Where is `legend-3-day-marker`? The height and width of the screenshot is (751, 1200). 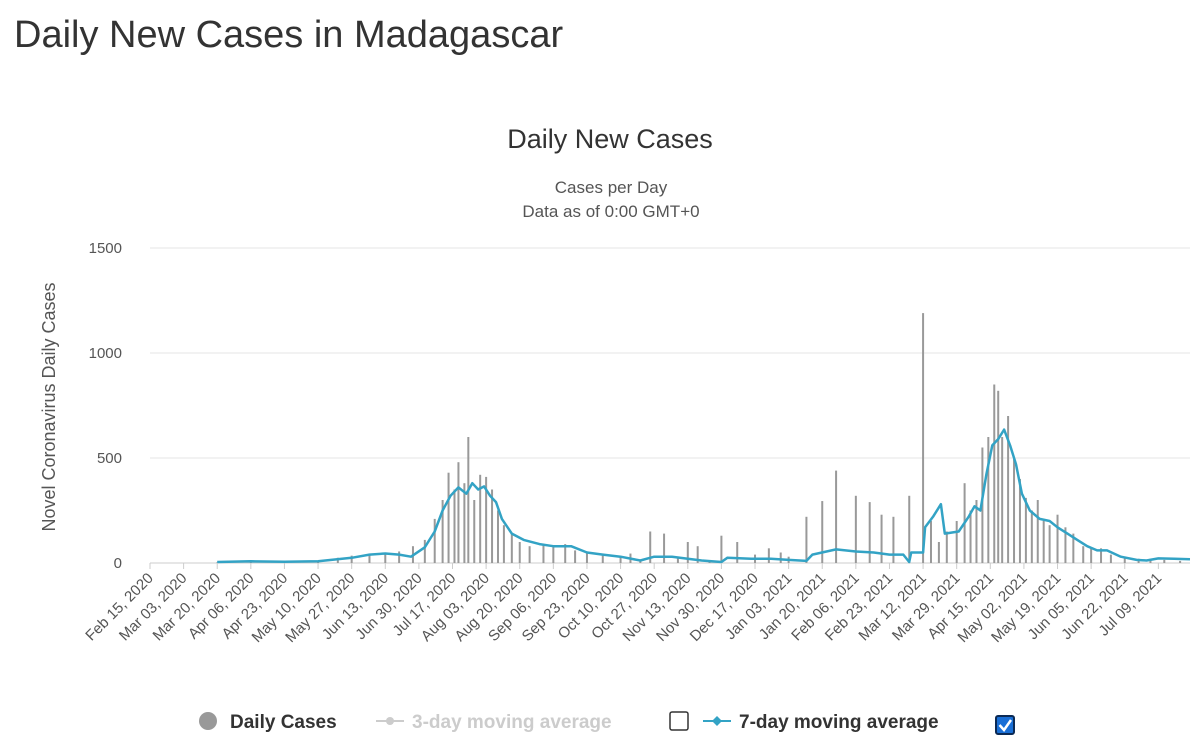
legend-3-day-marker is located at coordinates (390, 721).